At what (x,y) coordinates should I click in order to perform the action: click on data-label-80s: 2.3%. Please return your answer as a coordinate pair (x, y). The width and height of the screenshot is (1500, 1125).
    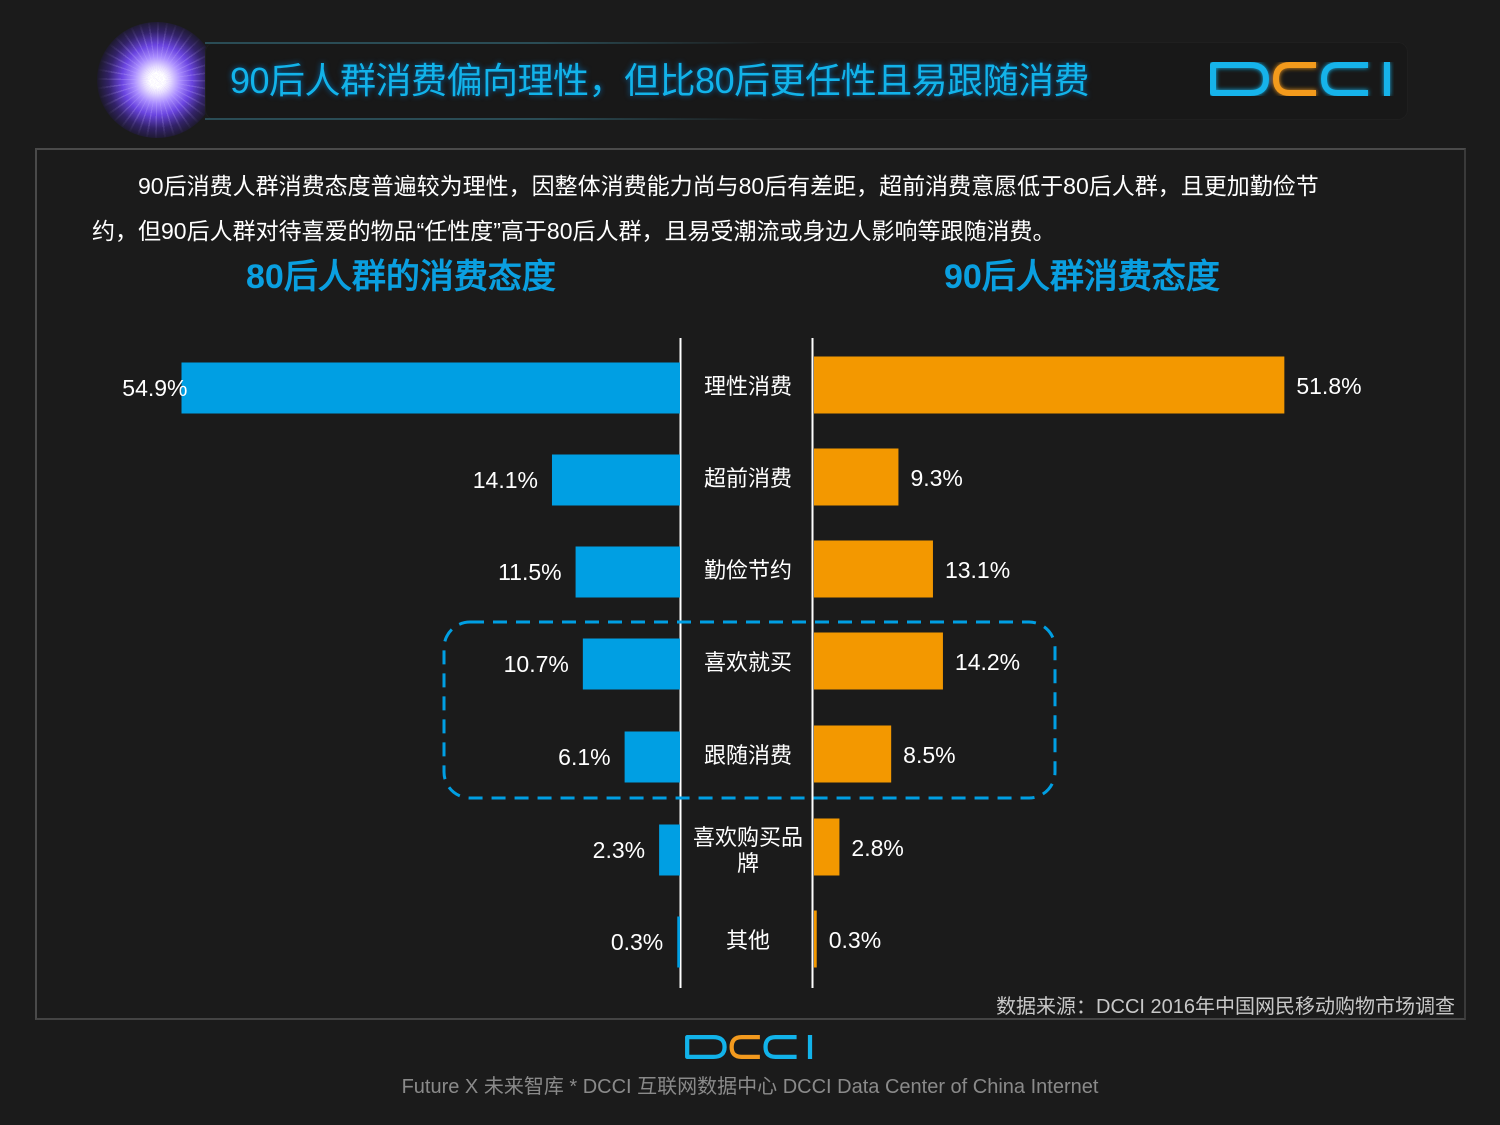
    Looking at the image, I should click on (619, 850).